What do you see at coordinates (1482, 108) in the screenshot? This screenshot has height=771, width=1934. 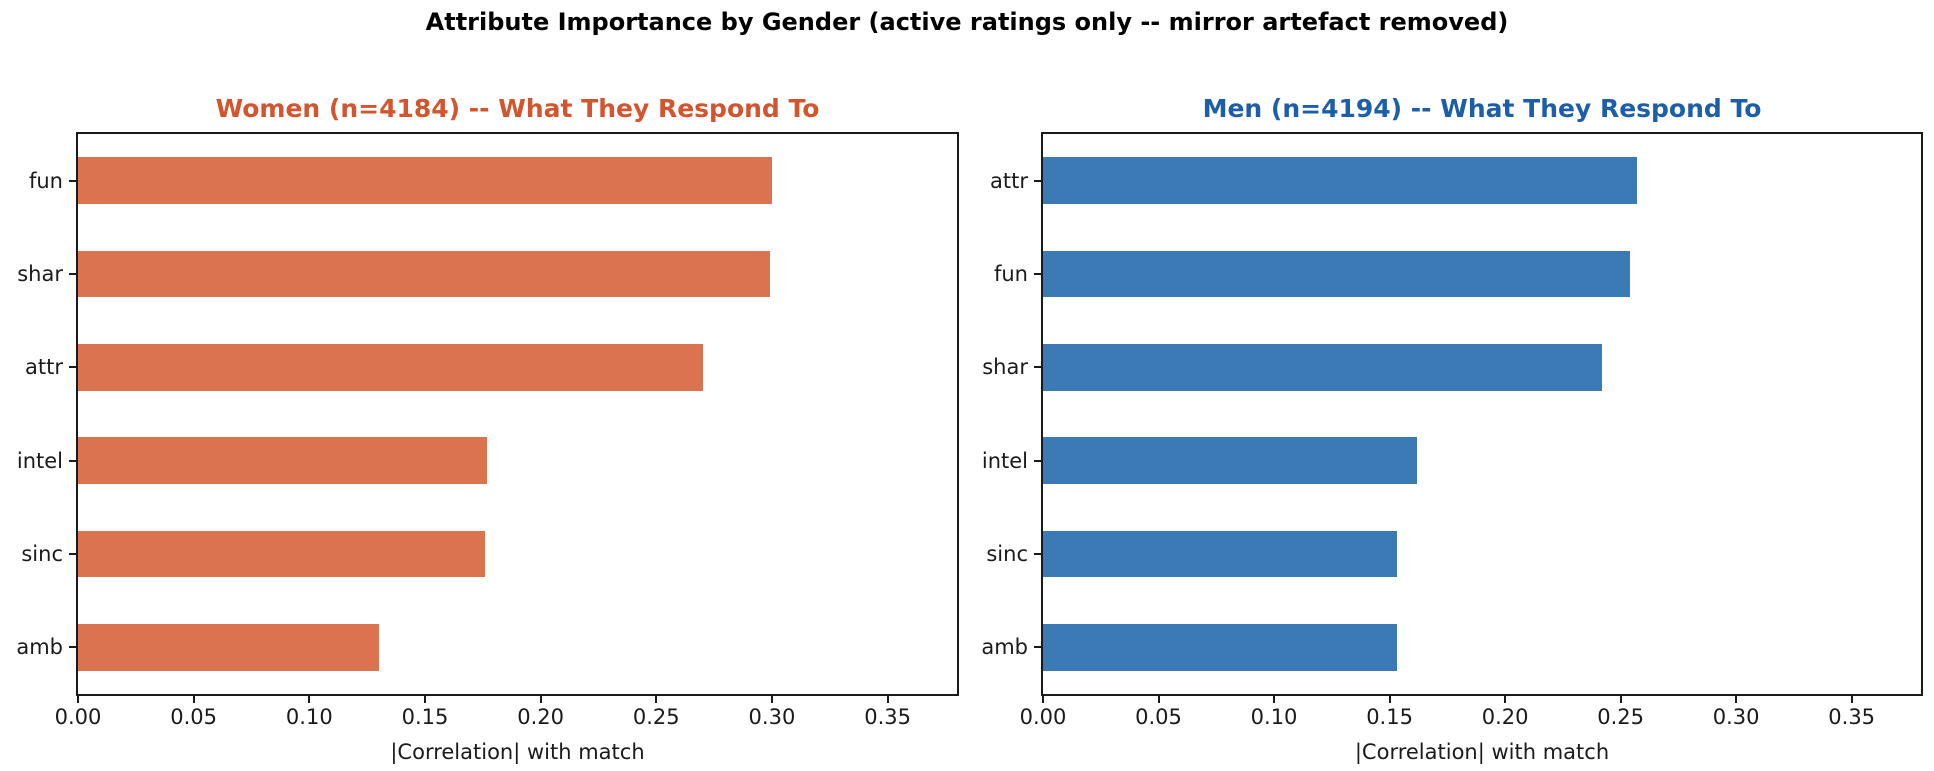 I see `men-chart-title: Men (n=4194) -- What They Respond To` at bounding box center [1482, 108].